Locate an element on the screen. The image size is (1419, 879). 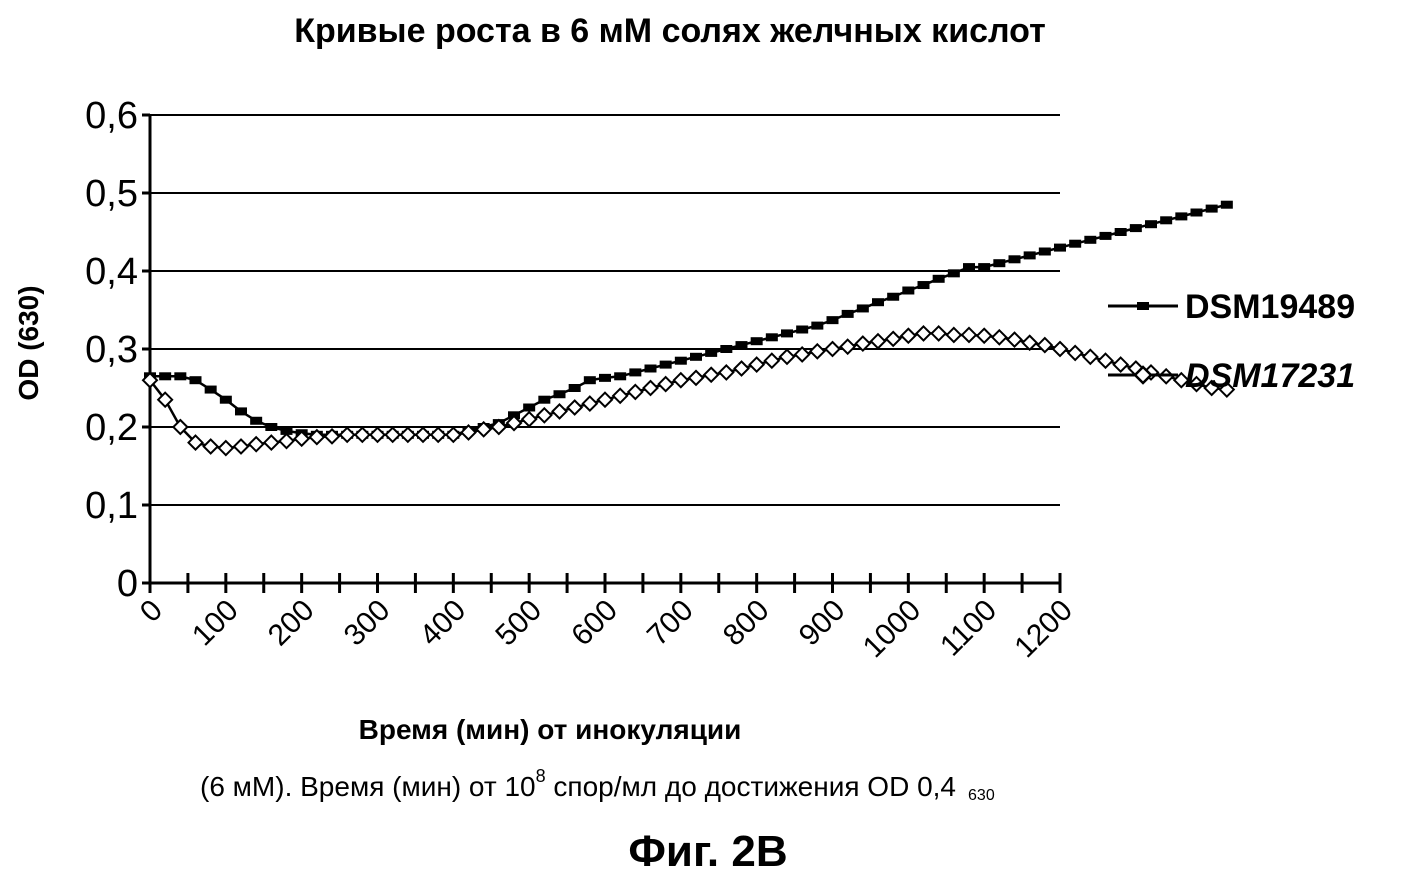
legend-item-dsm19489: DSM19489 is located at coordinates (1231, 307).